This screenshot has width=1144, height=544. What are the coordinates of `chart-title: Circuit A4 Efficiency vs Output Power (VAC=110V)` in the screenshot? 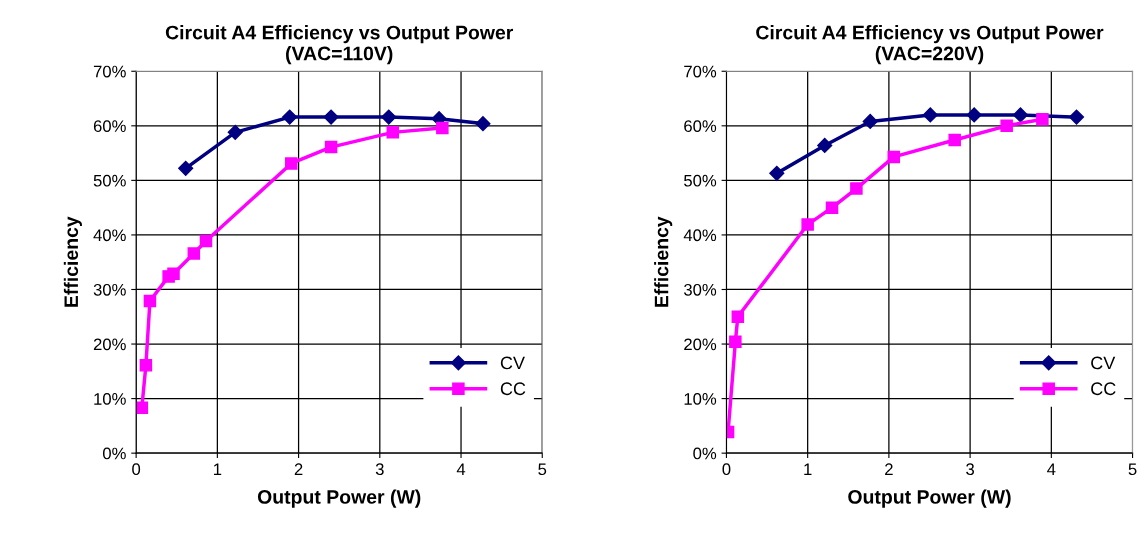 It's located at (339, 45).